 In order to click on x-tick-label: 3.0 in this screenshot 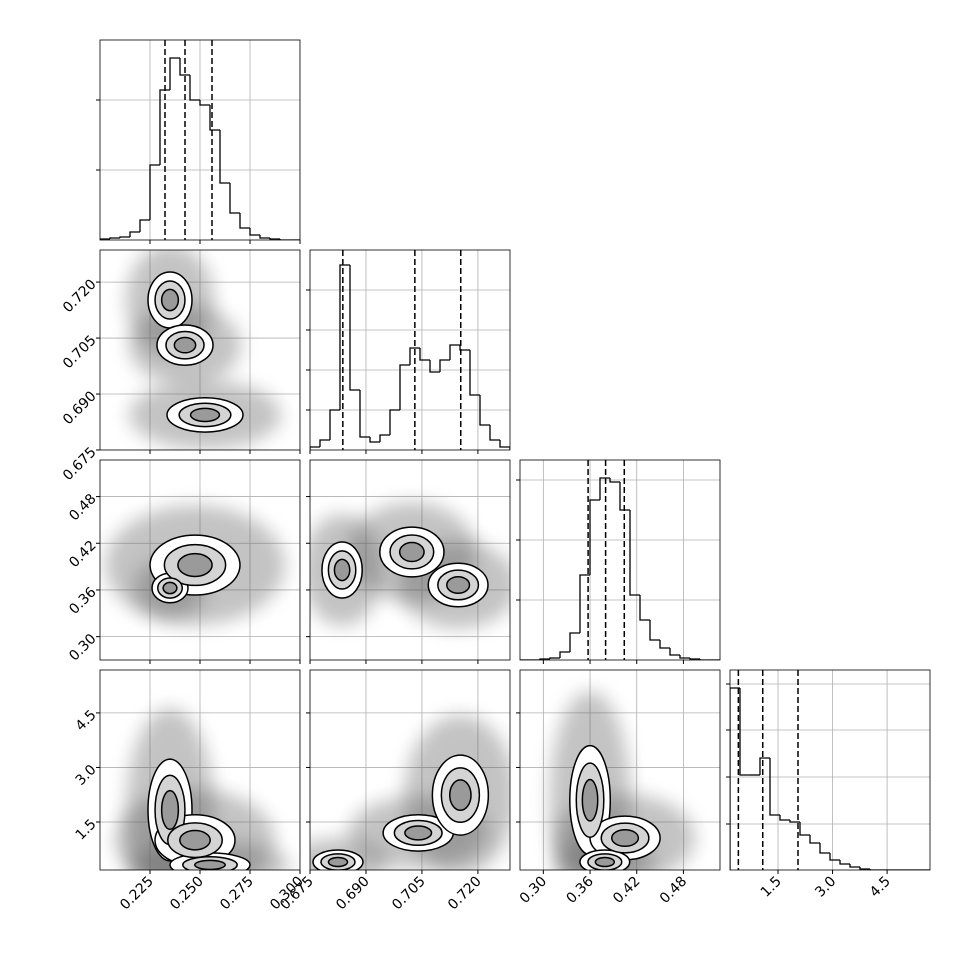, I will do `click(825, 887)`.